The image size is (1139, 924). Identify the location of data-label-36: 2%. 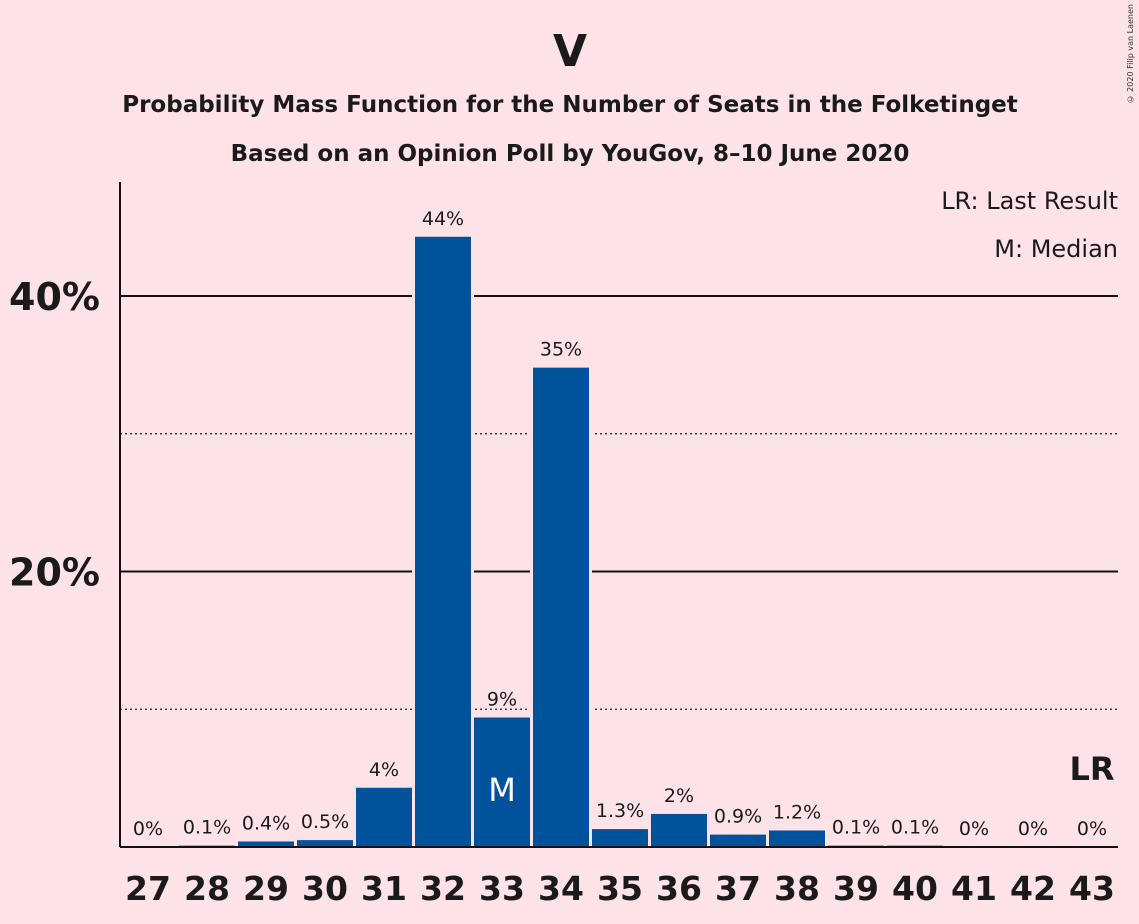
(679, 796).